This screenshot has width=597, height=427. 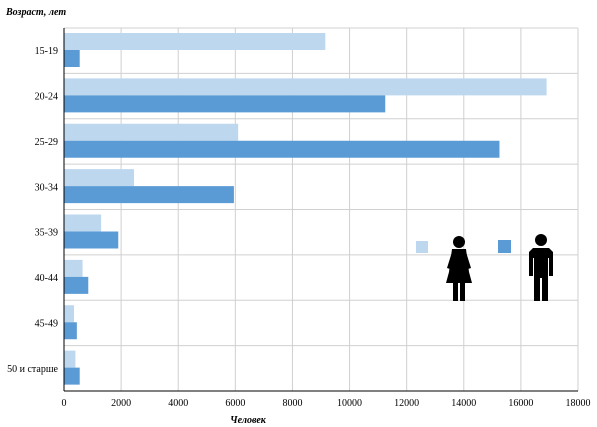 I want to click on x-tick-label: 12000, so click(x=406, y=403).